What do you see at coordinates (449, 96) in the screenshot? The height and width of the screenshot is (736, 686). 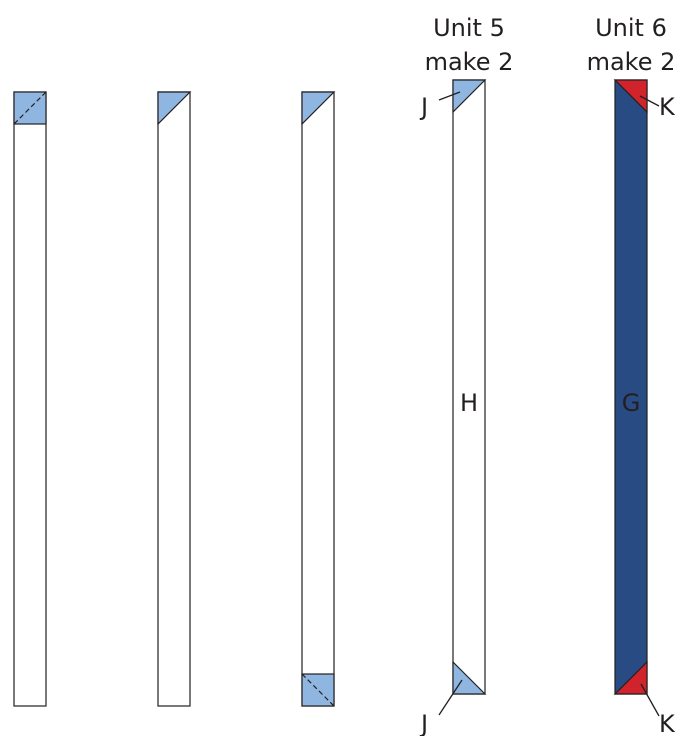 I see `leader-j-top` at bounding box center [449, 96].